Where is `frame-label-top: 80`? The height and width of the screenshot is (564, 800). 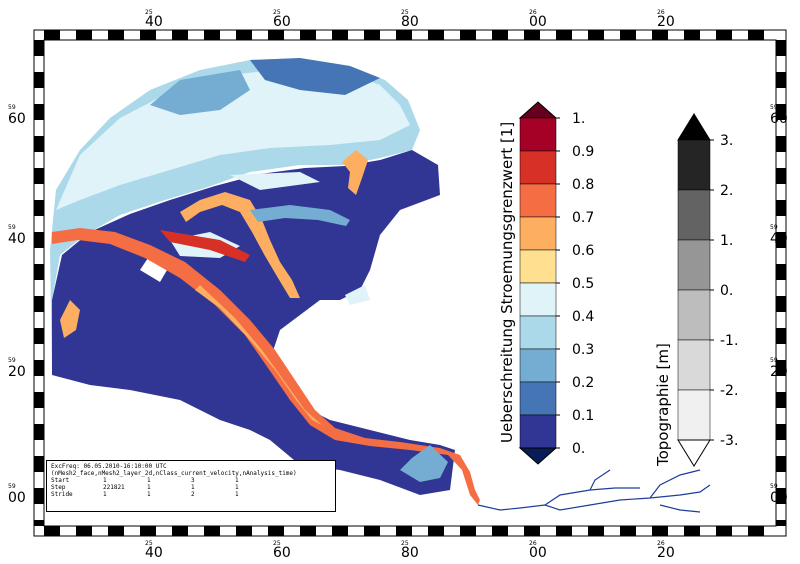
frame-label-top: 80 is located at coordinates (410, 22).